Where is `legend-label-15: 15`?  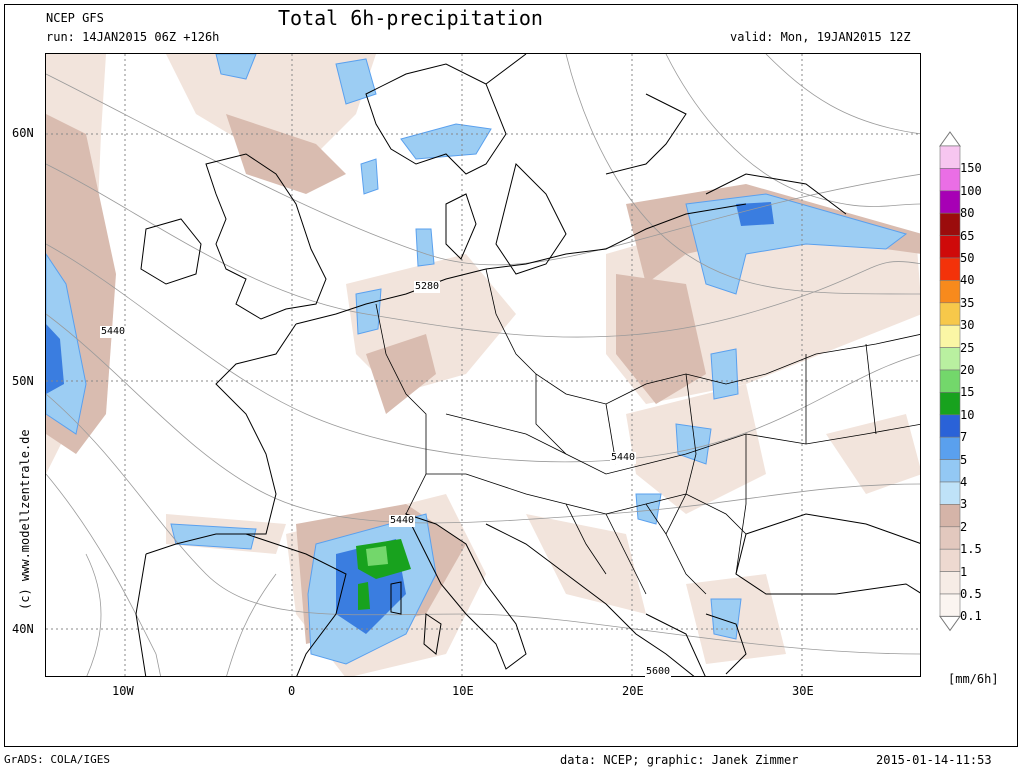 legend-label-15: 15 is located at coordinates (967, 392).